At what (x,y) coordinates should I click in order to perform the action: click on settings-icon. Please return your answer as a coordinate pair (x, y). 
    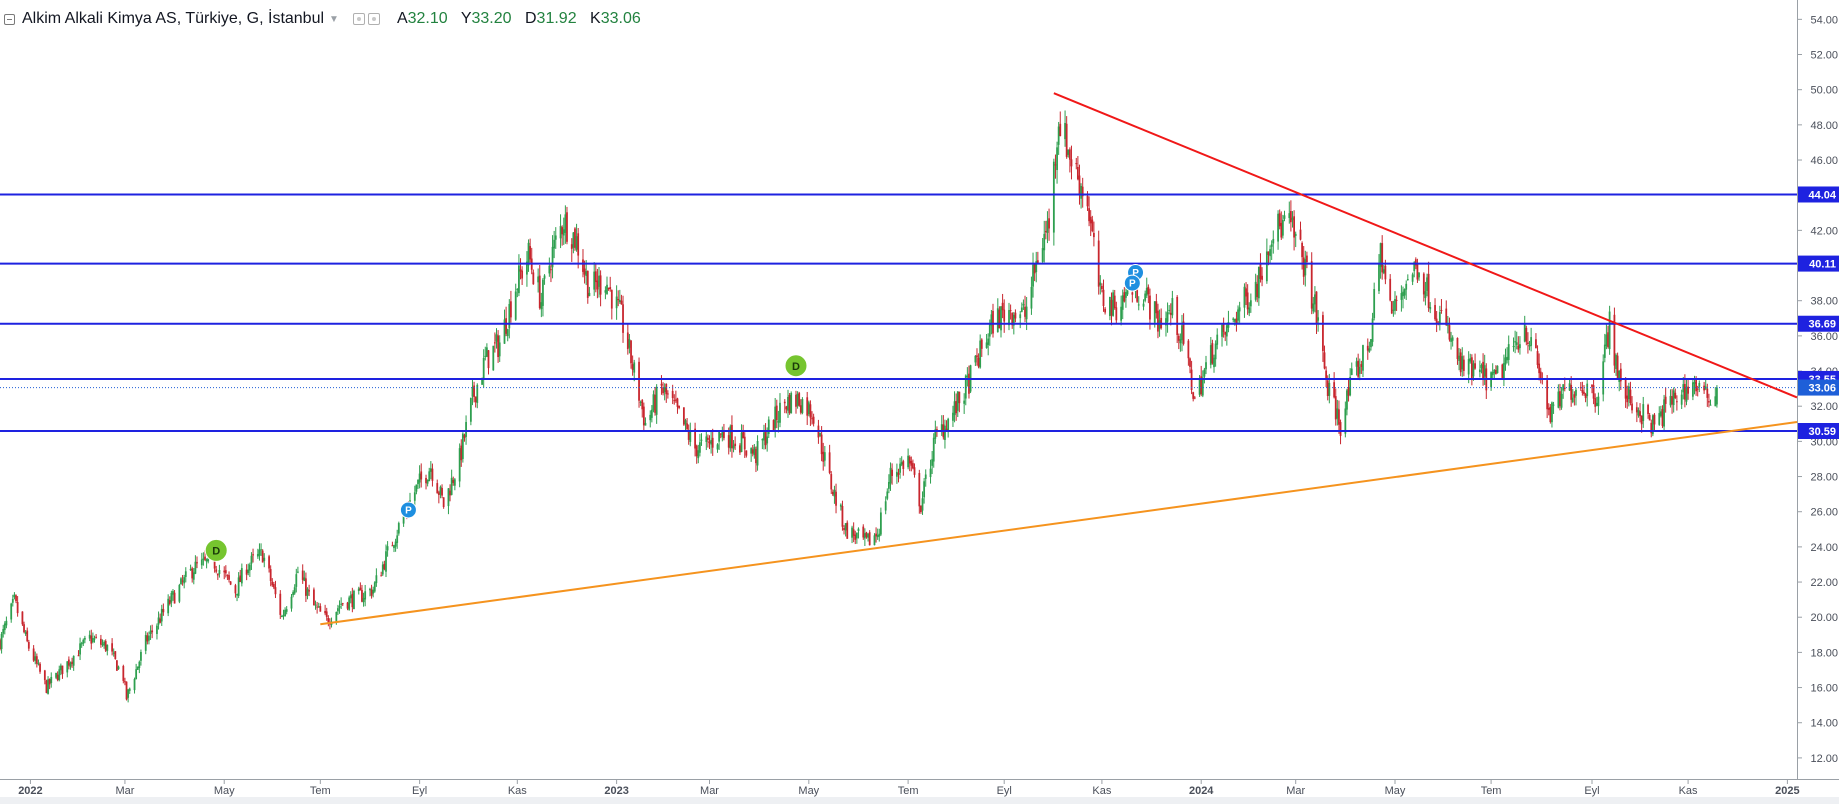
    Looking at the image, I should click on (373, 19).